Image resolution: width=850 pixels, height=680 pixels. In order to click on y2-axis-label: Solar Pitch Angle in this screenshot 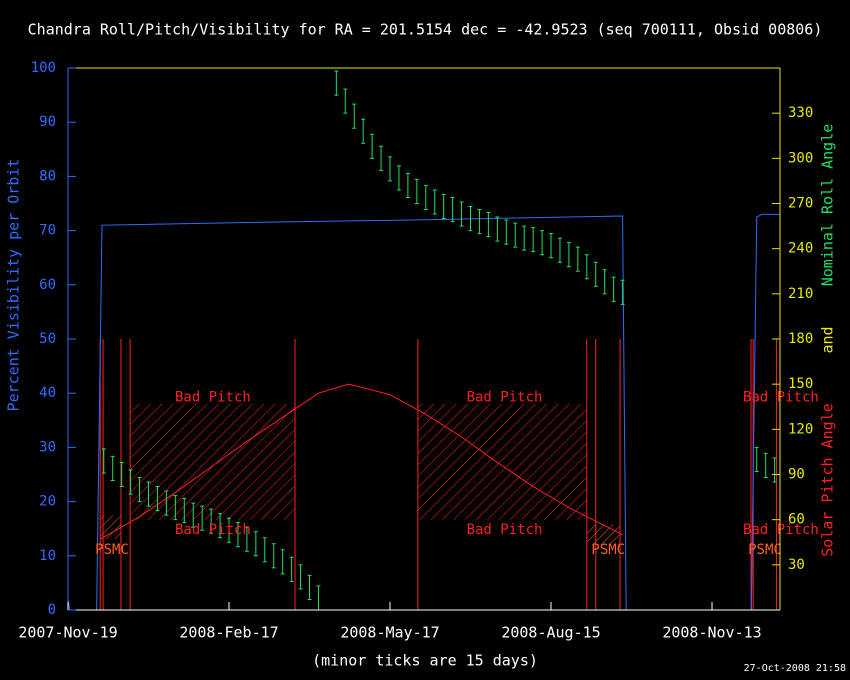, I will do `click(828, 480)`.